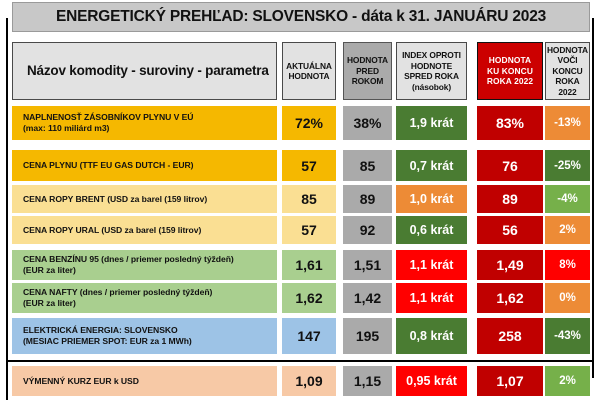 This screenshot has width=600, height=400. I want to click on column-header-year-ago-line1: HODNOTA, so click(367, 60).